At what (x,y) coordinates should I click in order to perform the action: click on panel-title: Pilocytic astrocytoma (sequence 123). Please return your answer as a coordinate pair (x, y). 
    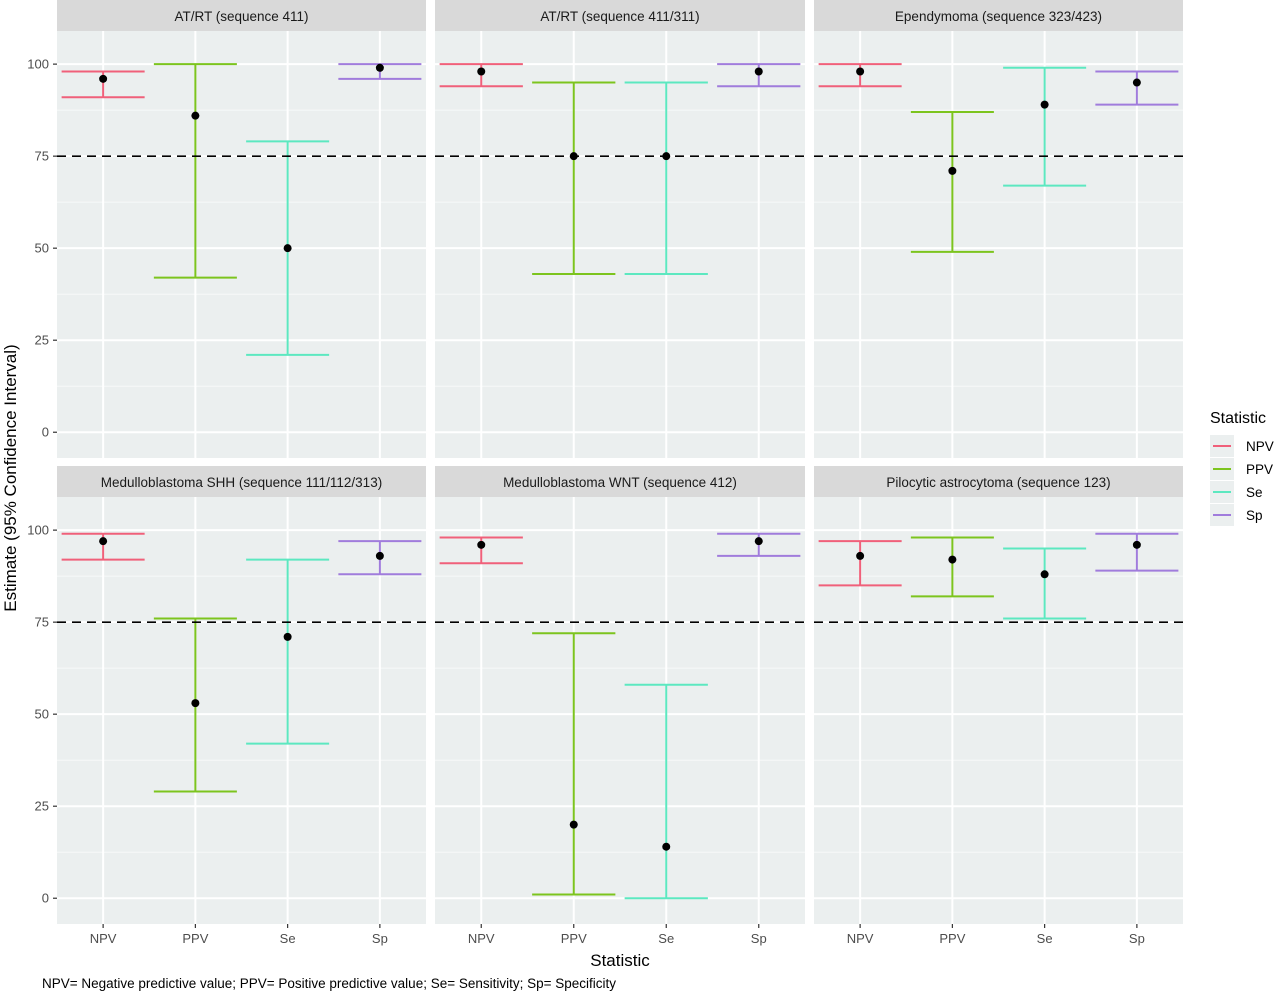
    Looking at the image, I should click on (998, 482).